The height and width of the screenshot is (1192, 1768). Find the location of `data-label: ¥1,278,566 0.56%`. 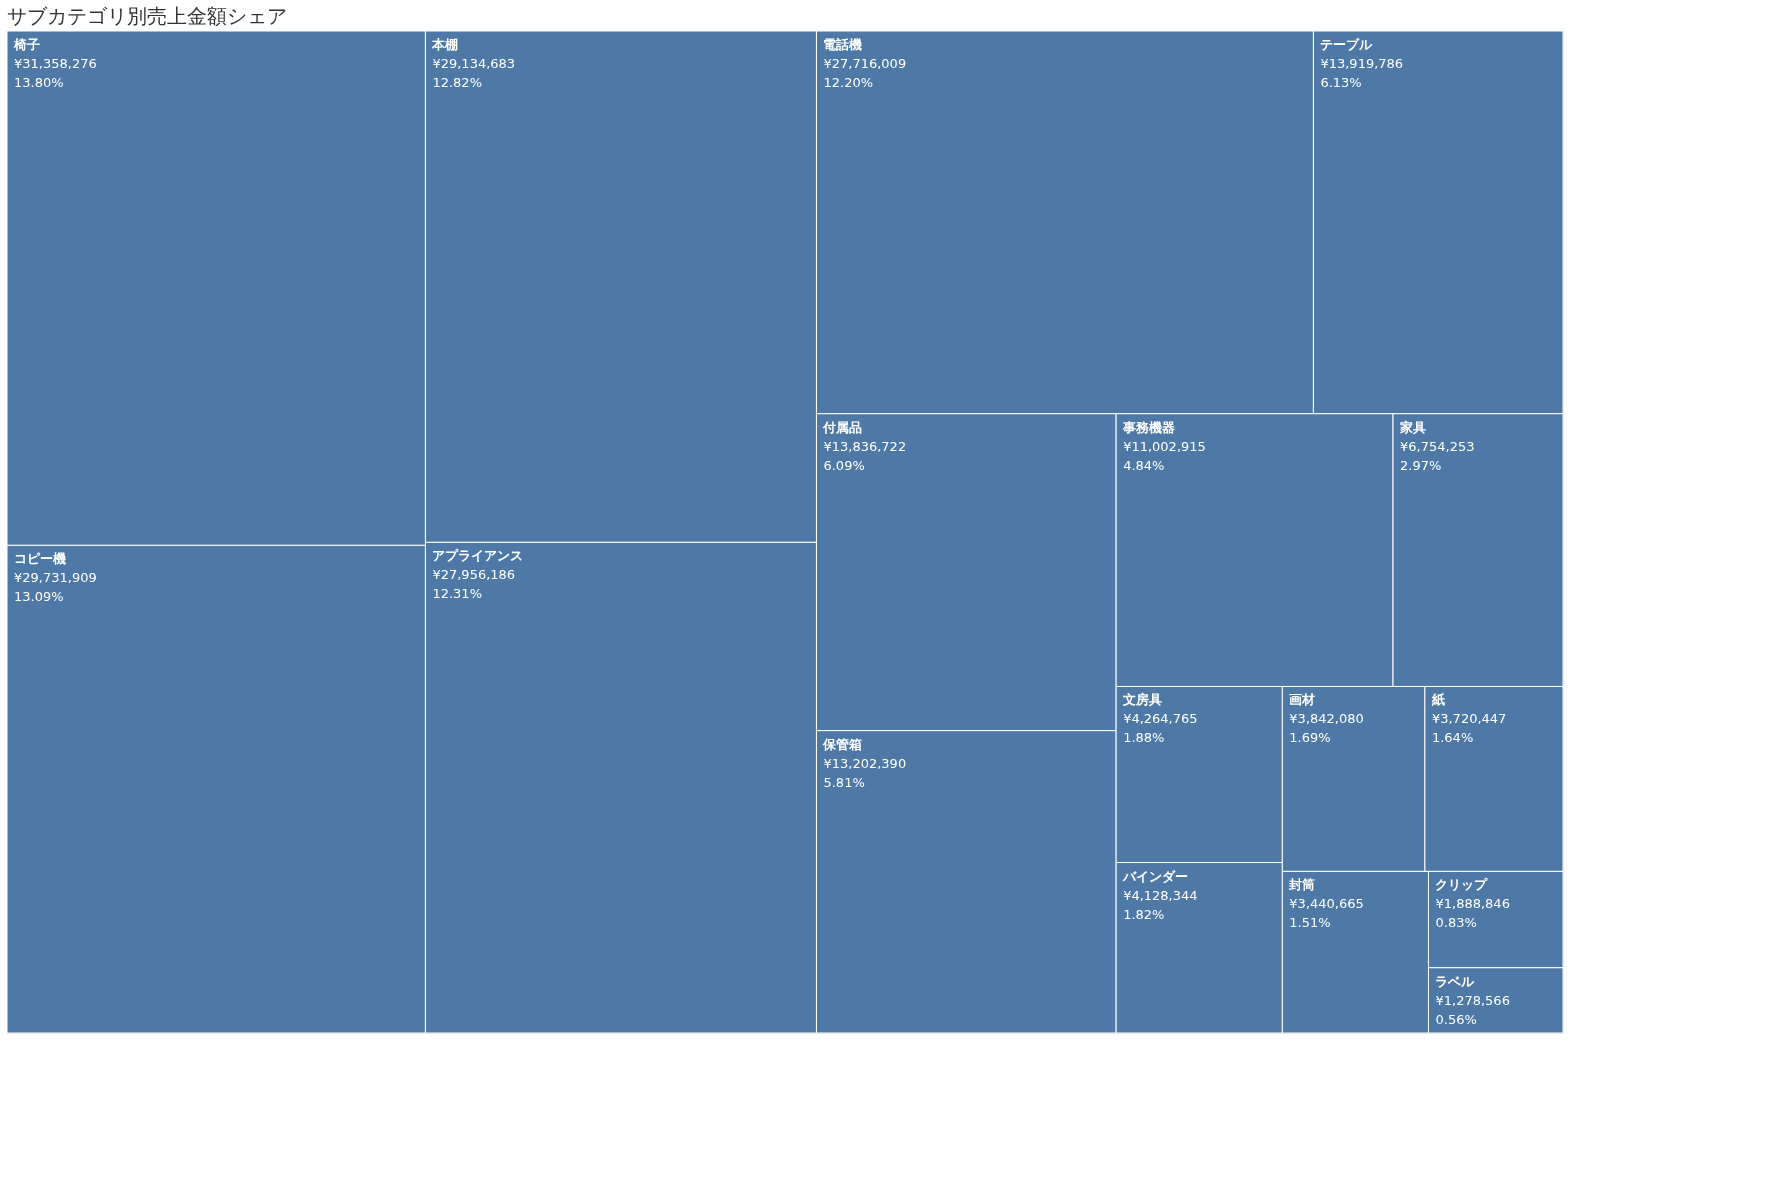

data-label: ¥1,278,566 0.56% is located at coordinates (1472, 1009).